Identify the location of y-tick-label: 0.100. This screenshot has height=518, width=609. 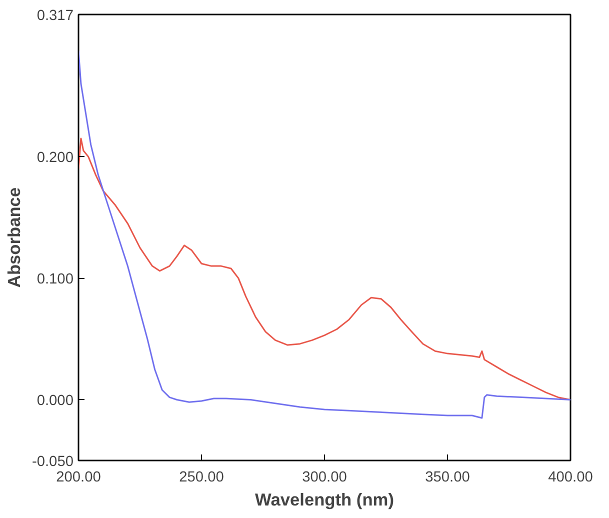
(55, 280).